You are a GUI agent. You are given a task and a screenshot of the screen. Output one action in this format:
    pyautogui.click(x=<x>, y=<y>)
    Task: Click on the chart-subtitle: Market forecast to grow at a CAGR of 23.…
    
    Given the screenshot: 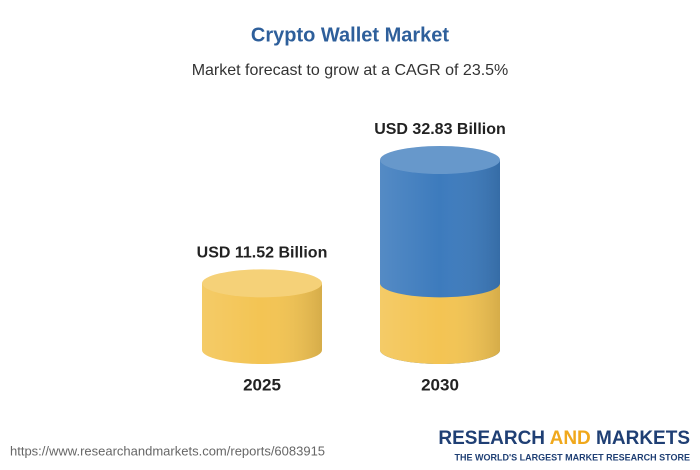 What is the action you would take?
    pyautogui.click(x=350, y=70)
    